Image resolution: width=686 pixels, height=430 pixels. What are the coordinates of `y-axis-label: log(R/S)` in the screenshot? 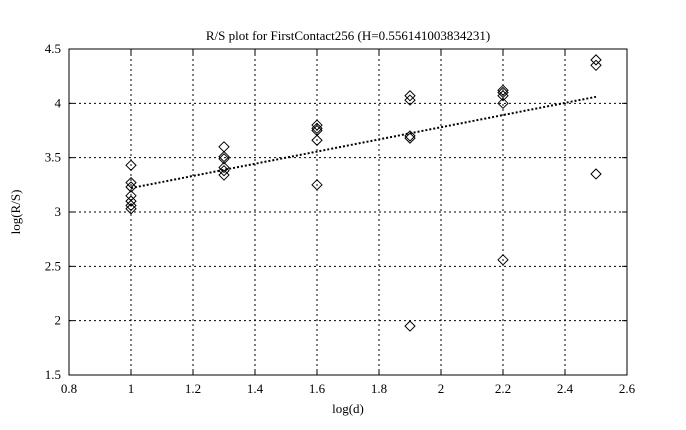 It's located at (15, 212).